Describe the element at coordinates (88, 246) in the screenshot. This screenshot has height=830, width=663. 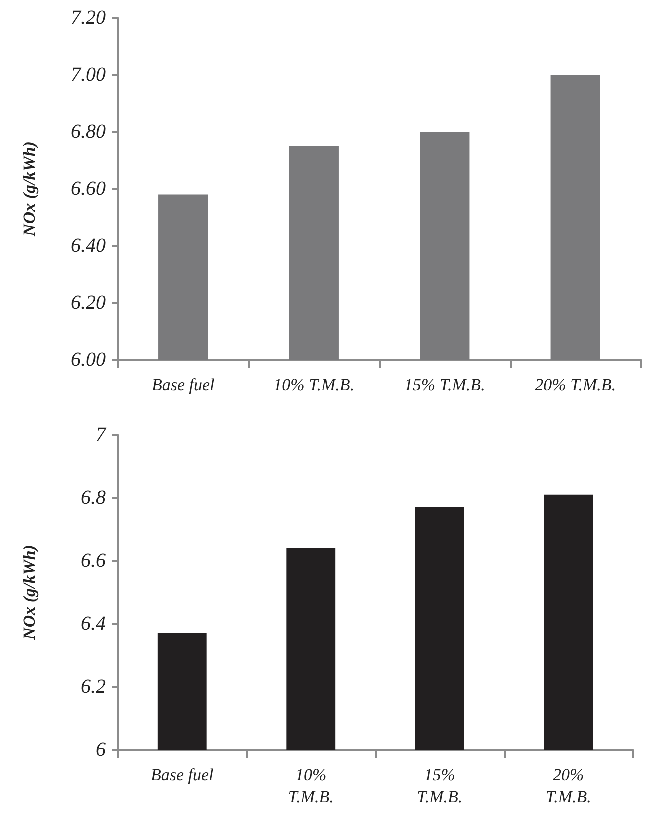
I see `y-tick-label: 6.40` at that location.